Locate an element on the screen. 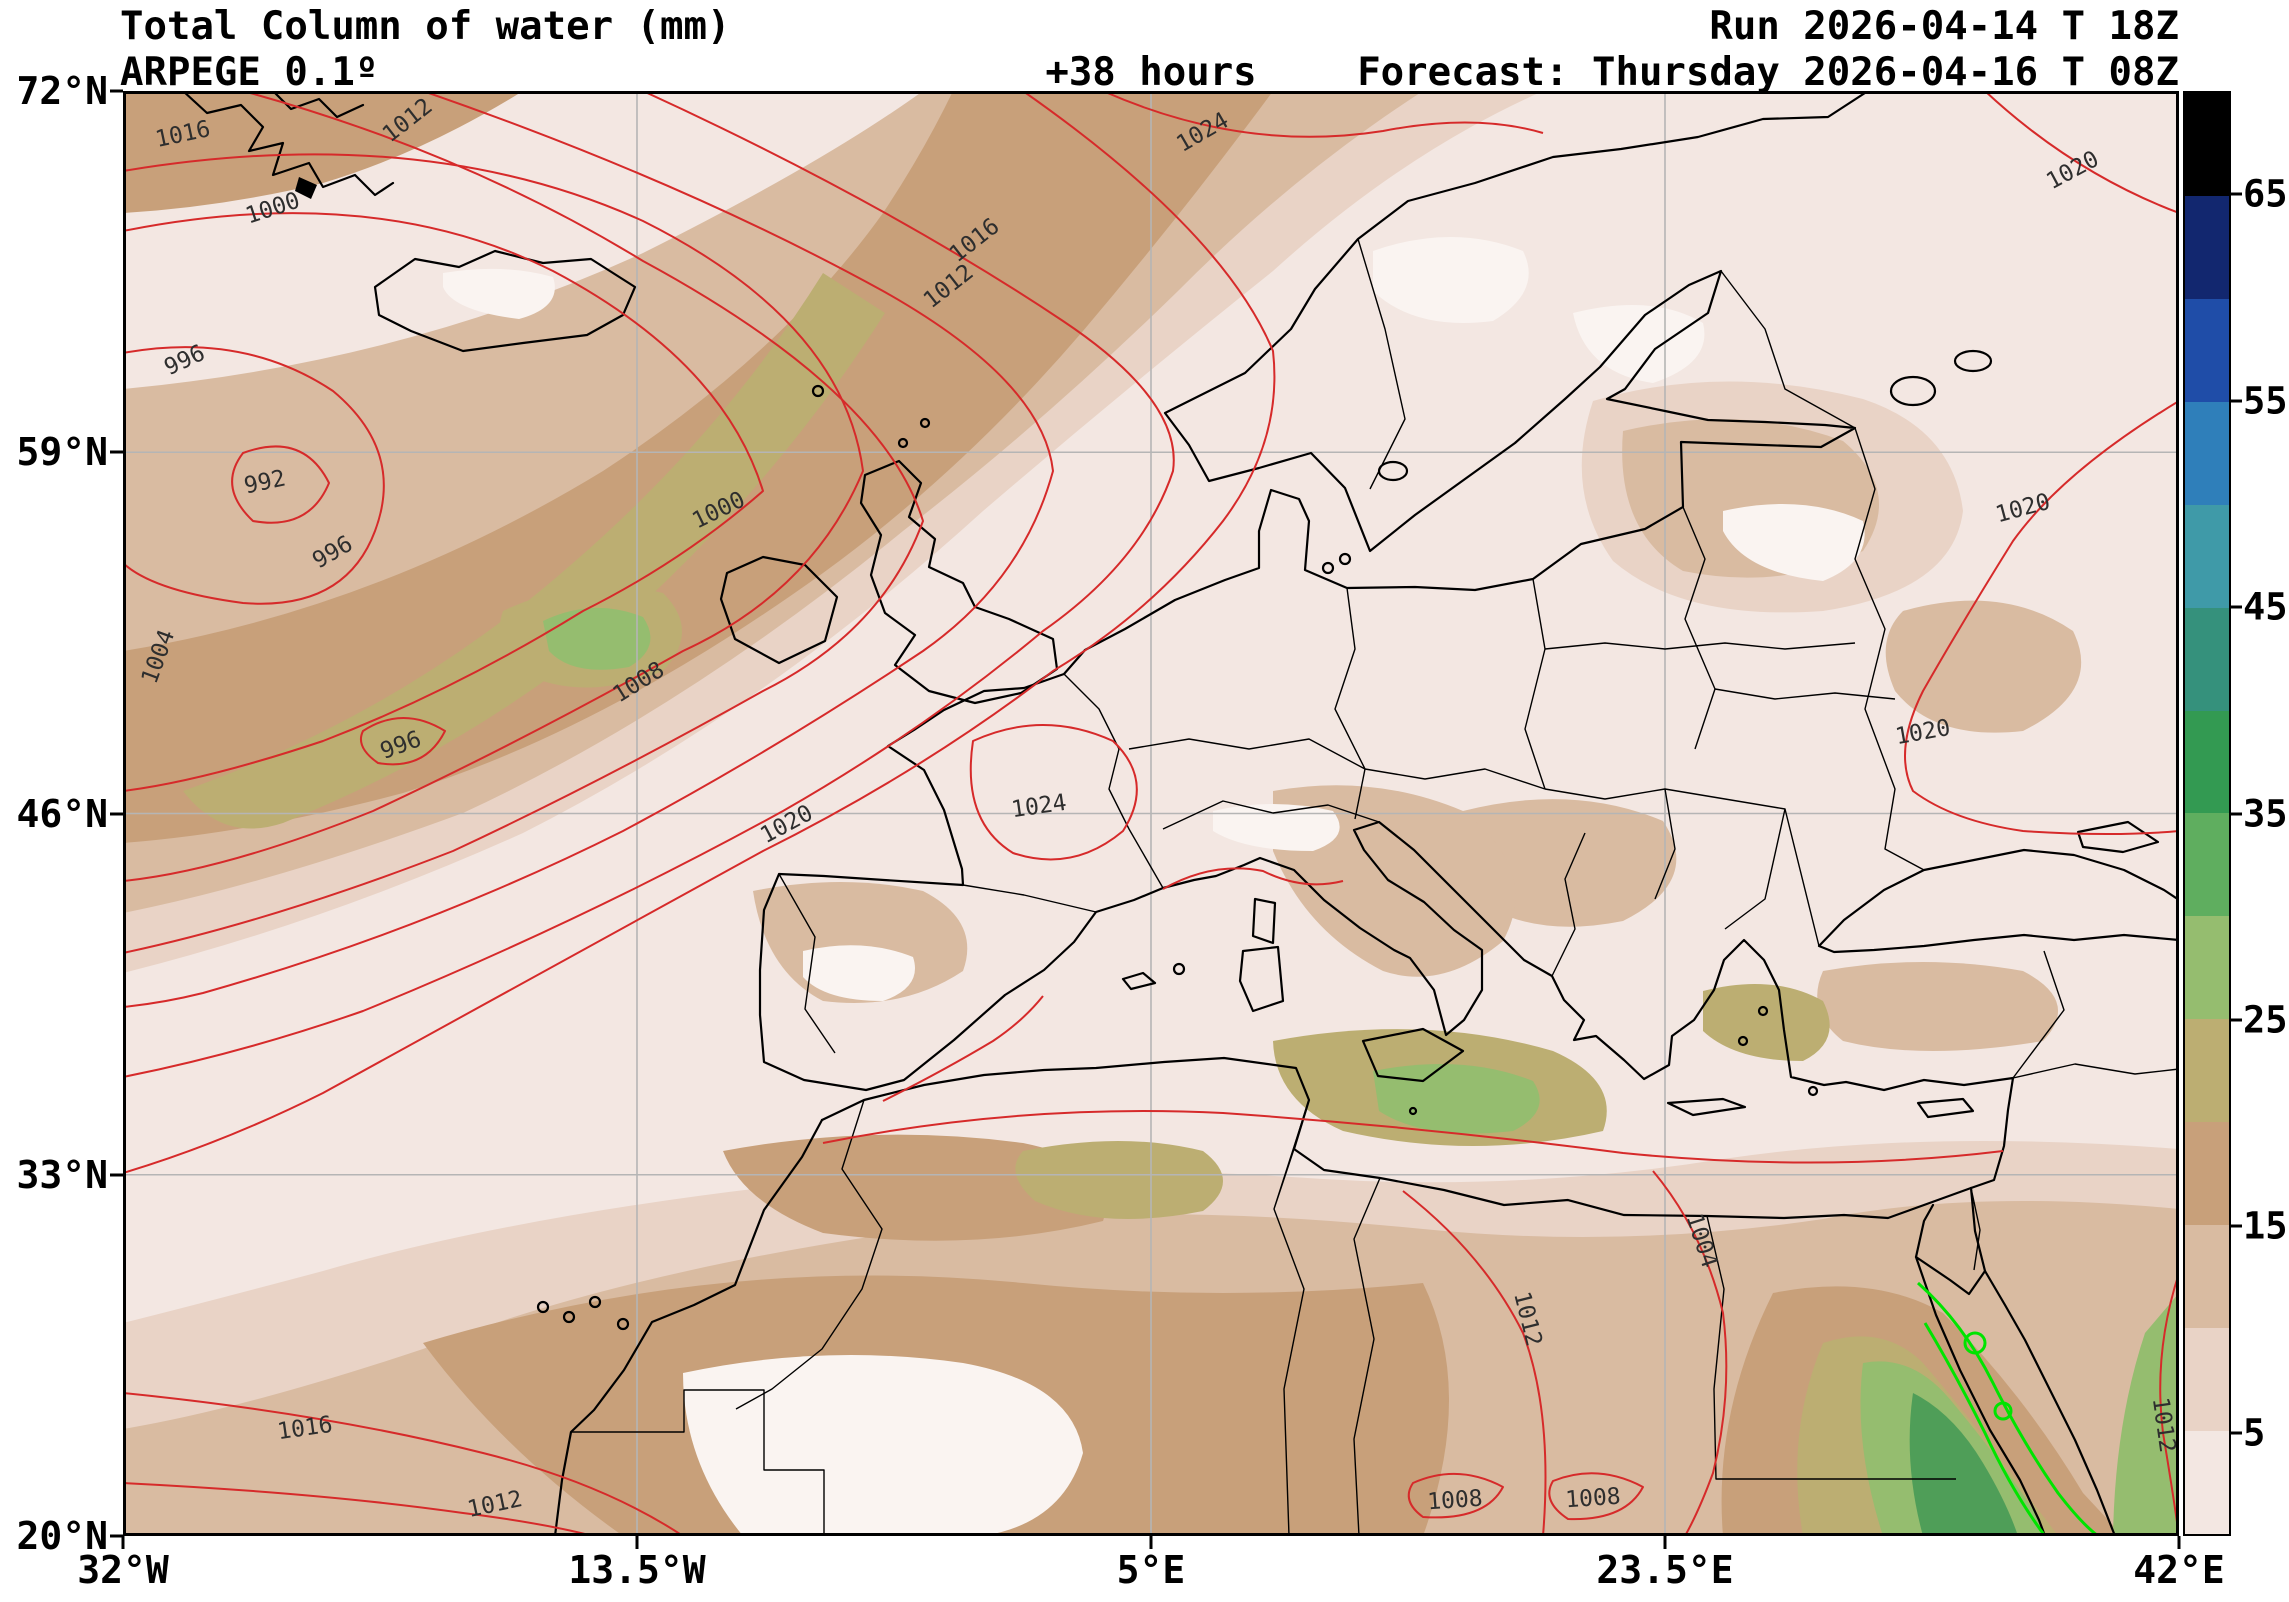 This screenshot has width=2289, height=1602. latitude-tick-label: 72°N is located at coordinates (62, 91).